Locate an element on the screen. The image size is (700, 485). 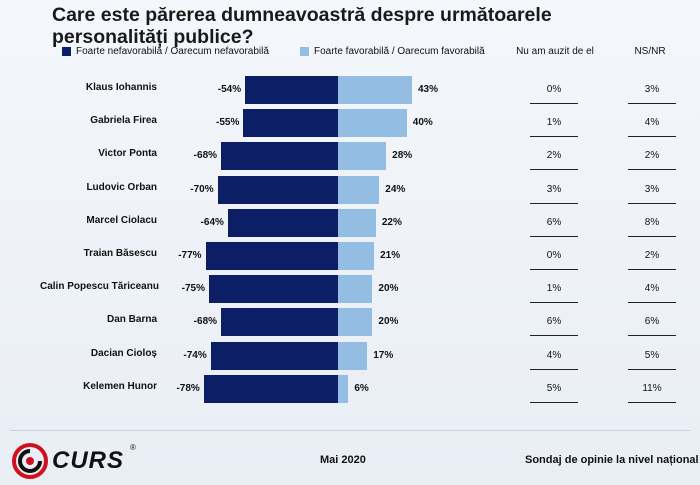
category-label: Kelemen Hunor is located at coordinates (120, 386).